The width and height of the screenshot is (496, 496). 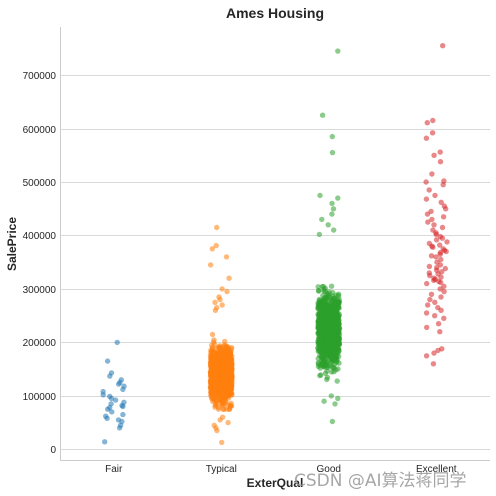 I want to click on y-tick-label: 700000, so click(x=40, y=76).